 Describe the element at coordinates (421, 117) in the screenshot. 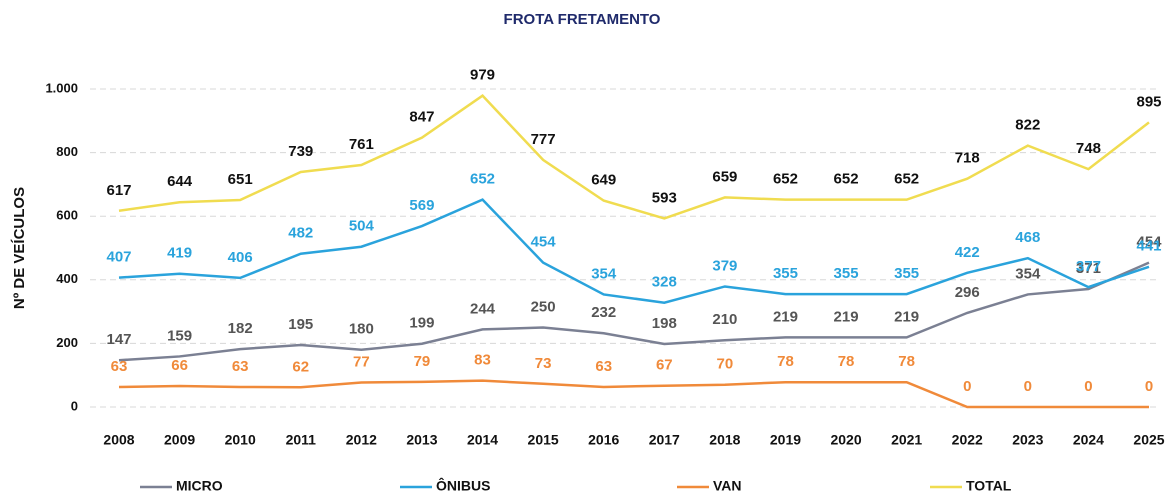

I see `data-label: 847` at that location.